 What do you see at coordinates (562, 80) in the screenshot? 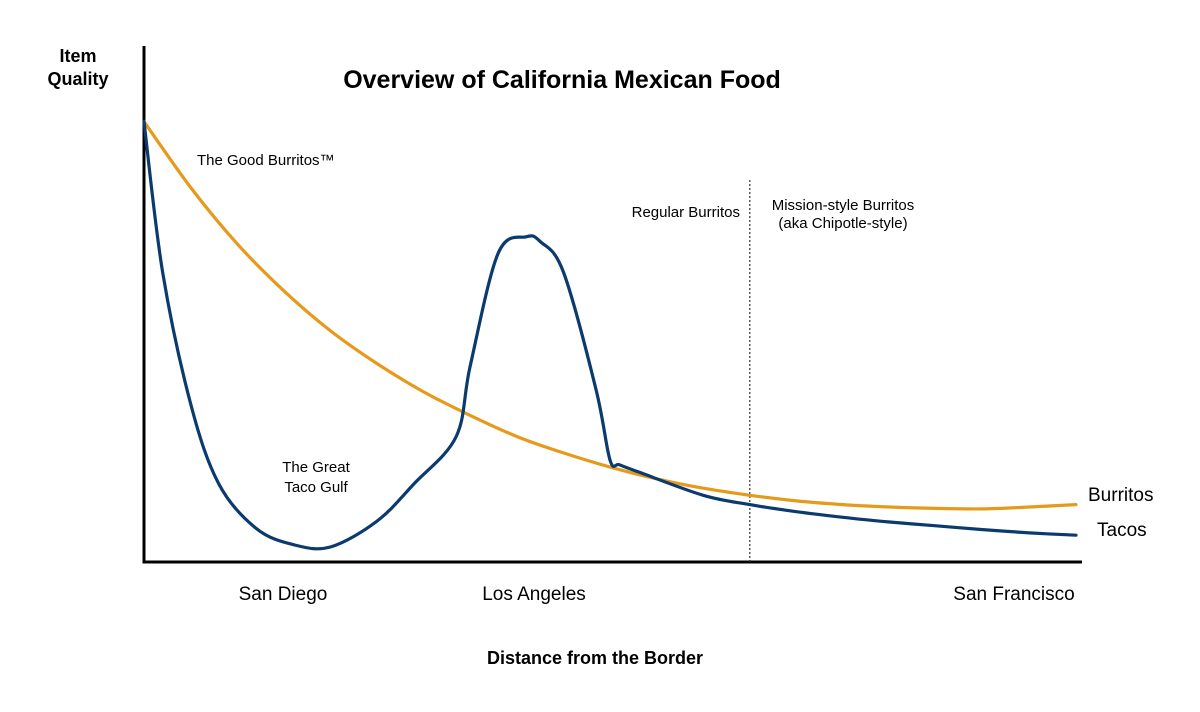
I see `chart-title: Overview of California Mexican Food` at bounding box center [562, 80].